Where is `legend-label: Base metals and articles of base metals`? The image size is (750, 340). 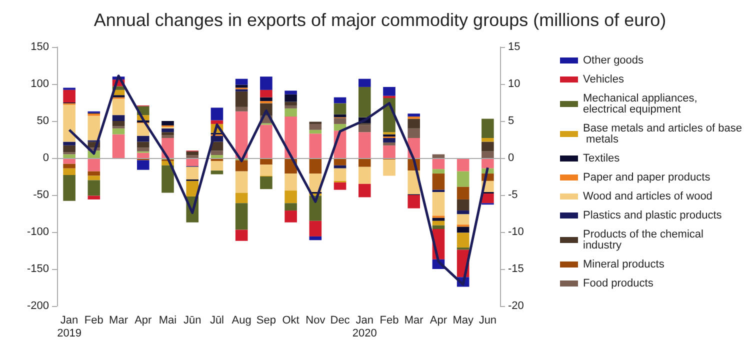 legend-label: Base metals and articles of base metals is located at coordinates (662, 134).